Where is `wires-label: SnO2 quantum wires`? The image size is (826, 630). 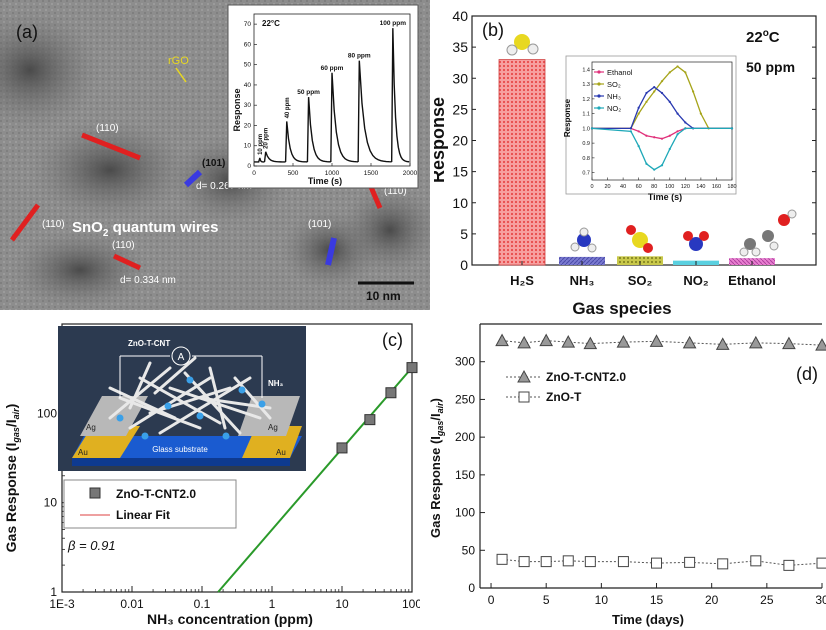
wires-label: SnO2 quantum wires is located at coordinates (145, 229).